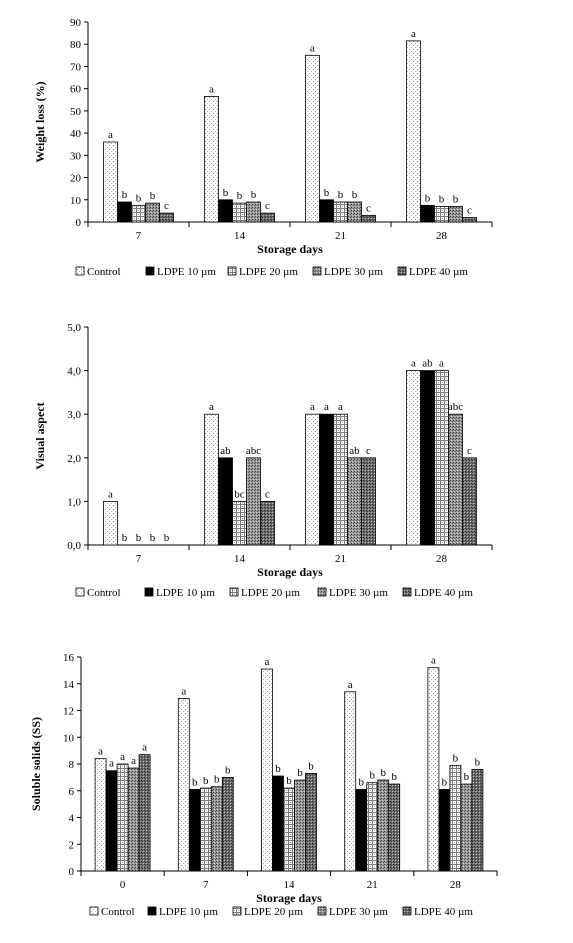  I want to click on y-tick-label: 5,0, so click(74, 328).